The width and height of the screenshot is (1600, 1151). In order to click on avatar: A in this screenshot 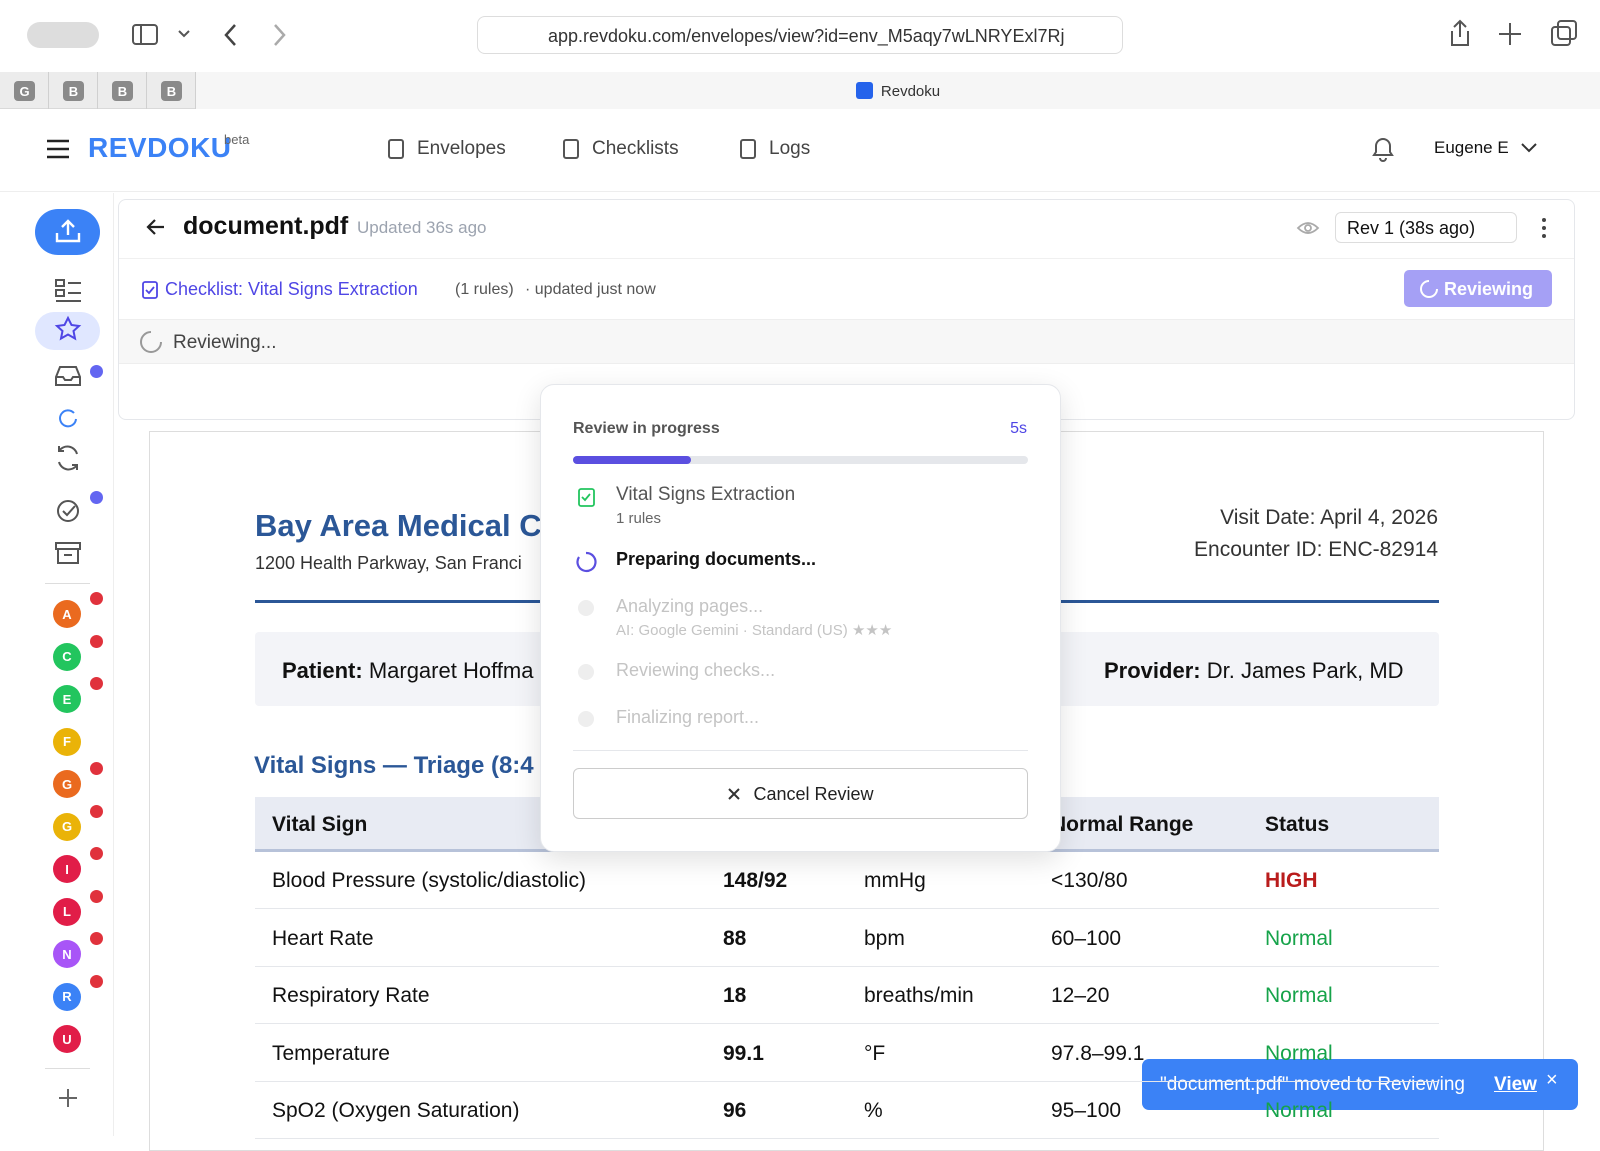, I will do `click(67, 614)`.